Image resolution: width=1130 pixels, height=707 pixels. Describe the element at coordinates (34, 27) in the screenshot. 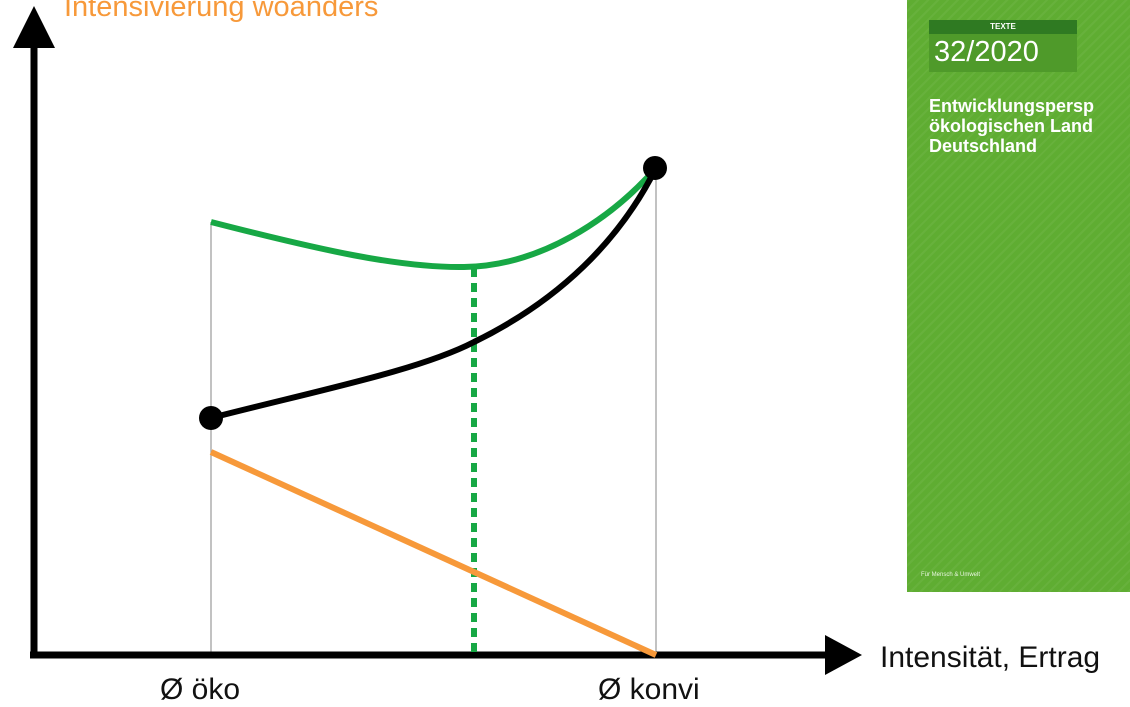

I see `y-axis-arrow-icon` at that location.